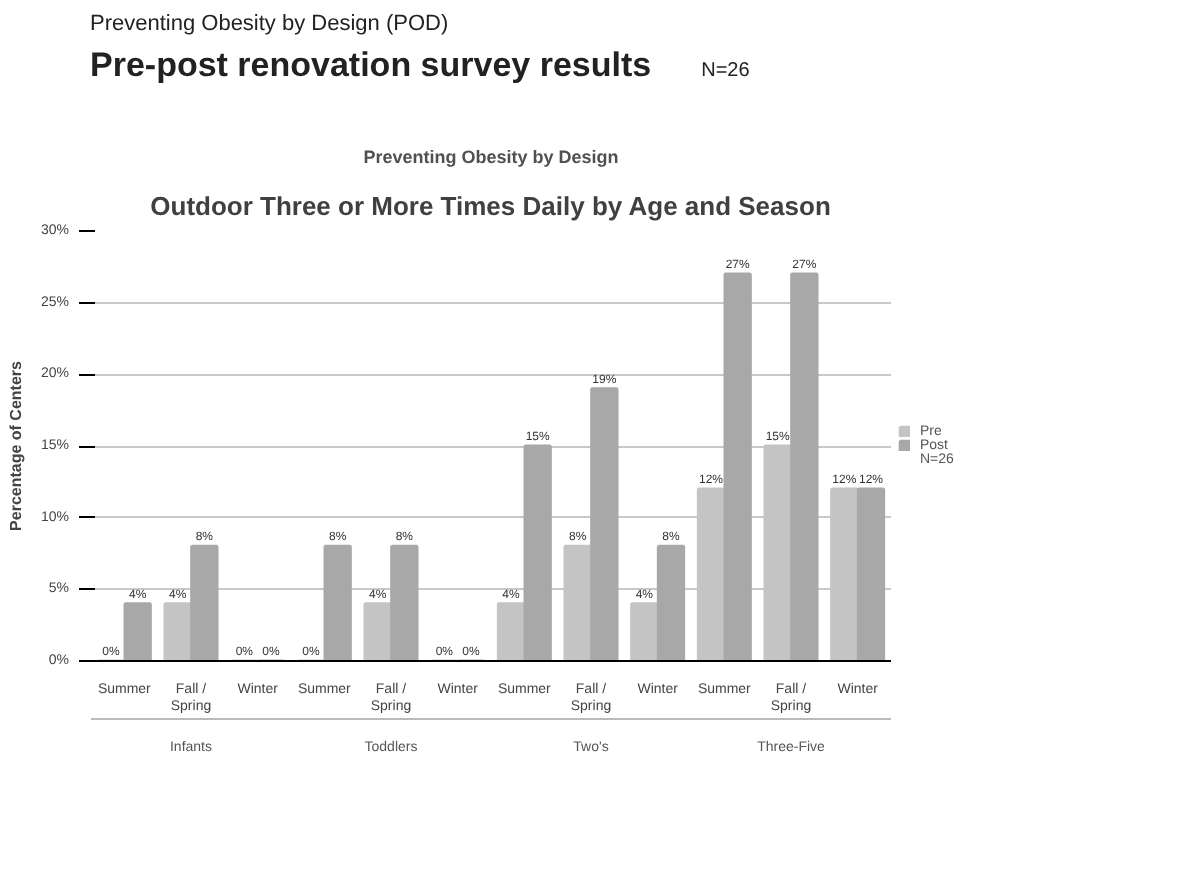 The height and width of the screenshot is (888, 1182). I want to click on chart-title: Outdoor Three or More Times Daily by Age and Season, so click(490, 206).